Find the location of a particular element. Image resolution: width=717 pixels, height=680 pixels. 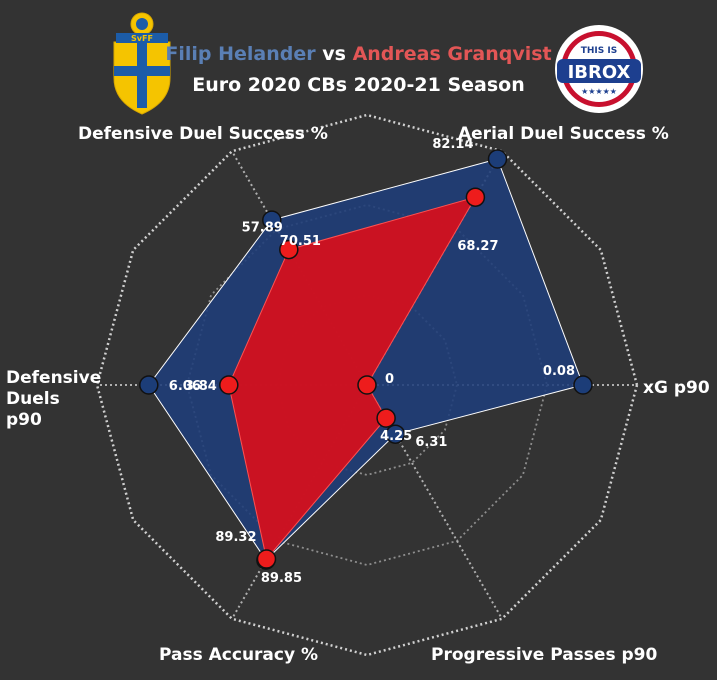

chart-title: Filip Helander vs Andreas Granqvist is located at coordinates (358, 54).